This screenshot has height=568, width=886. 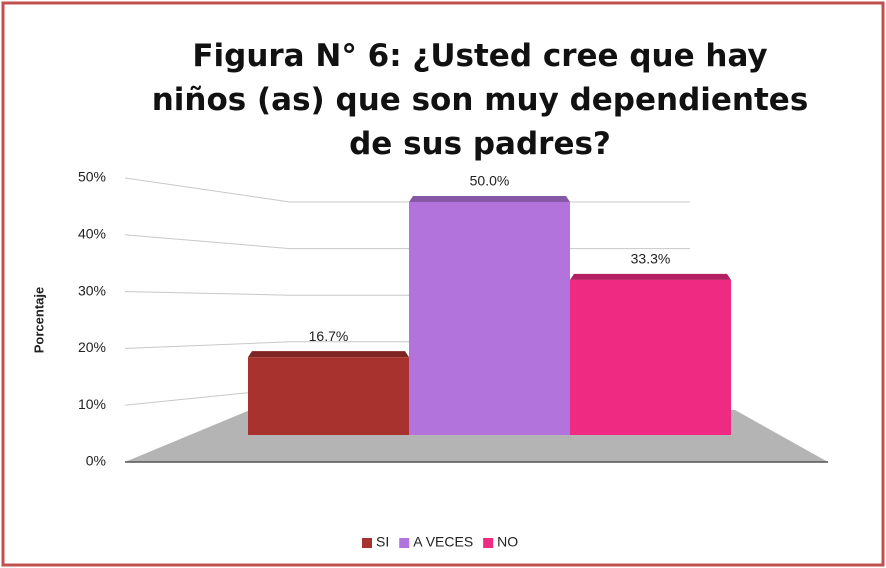 I want to click on y-tick-label: 20%, so click(x=92, y=347).